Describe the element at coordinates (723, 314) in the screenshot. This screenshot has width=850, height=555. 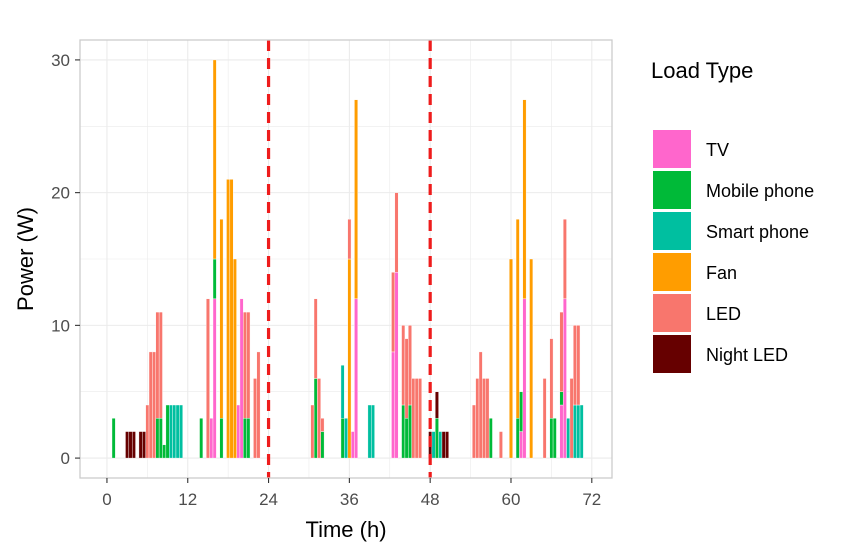
I see `legend-label: LED` at that location.